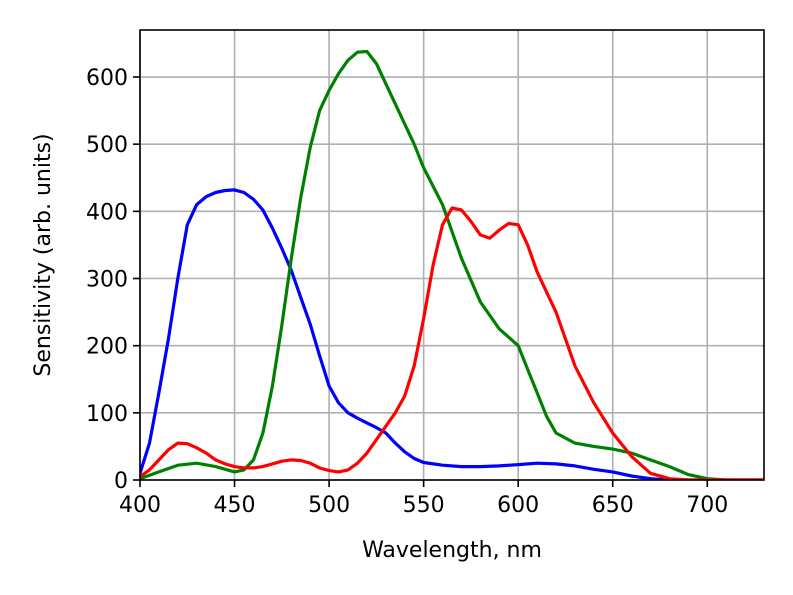  What do you see at coordinates (424, 505) in the screenshot?
I see `x-tick-label: 550` at bounding box center [424, 505].